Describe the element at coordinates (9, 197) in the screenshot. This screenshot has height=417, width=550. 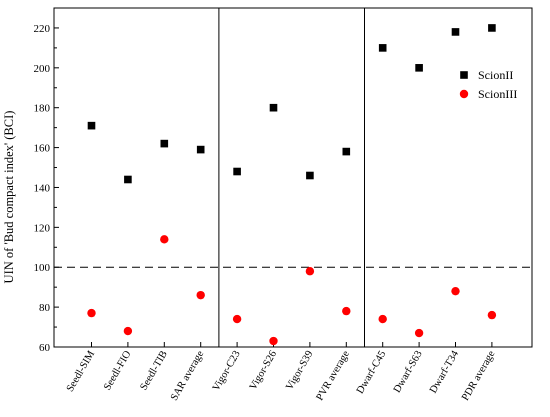
I see `y-axis-label: UIN of 'Bud compact index' (BCI)` at that location.